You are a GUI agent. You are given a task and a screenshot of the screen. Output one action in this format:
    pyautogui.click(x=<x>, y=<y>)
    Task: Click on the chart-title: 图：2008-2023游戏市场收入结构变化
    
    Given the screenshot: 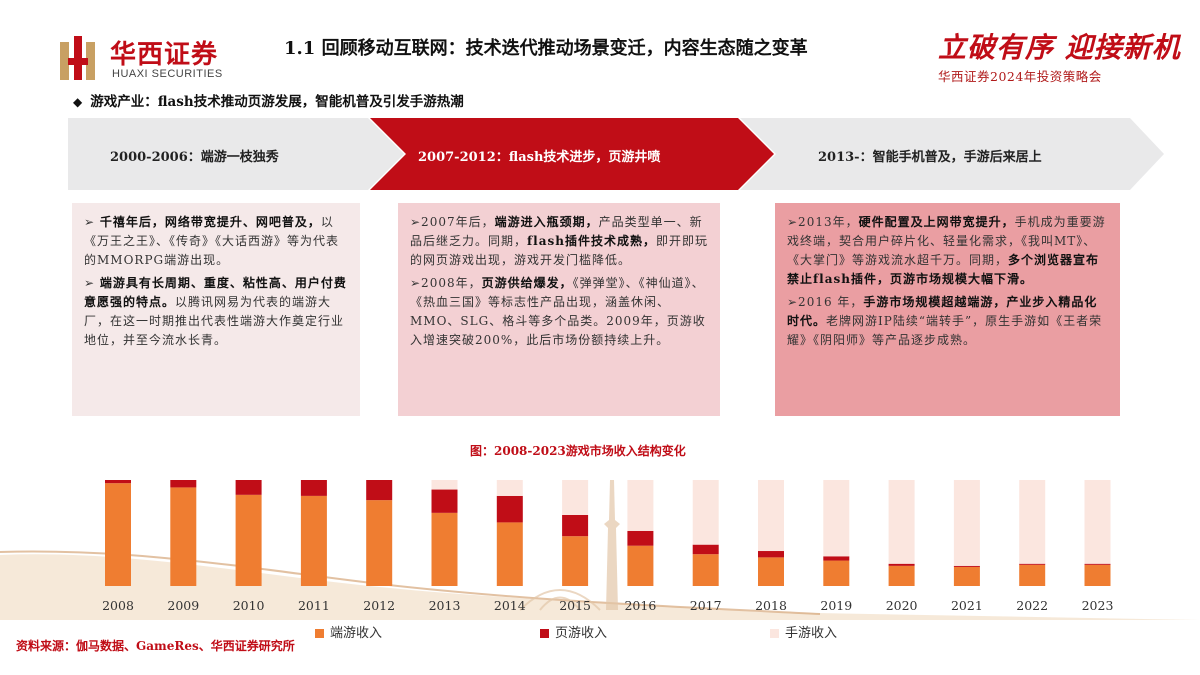 What is the action you would take?
    pyautogui.click(x=578, y=451)
    